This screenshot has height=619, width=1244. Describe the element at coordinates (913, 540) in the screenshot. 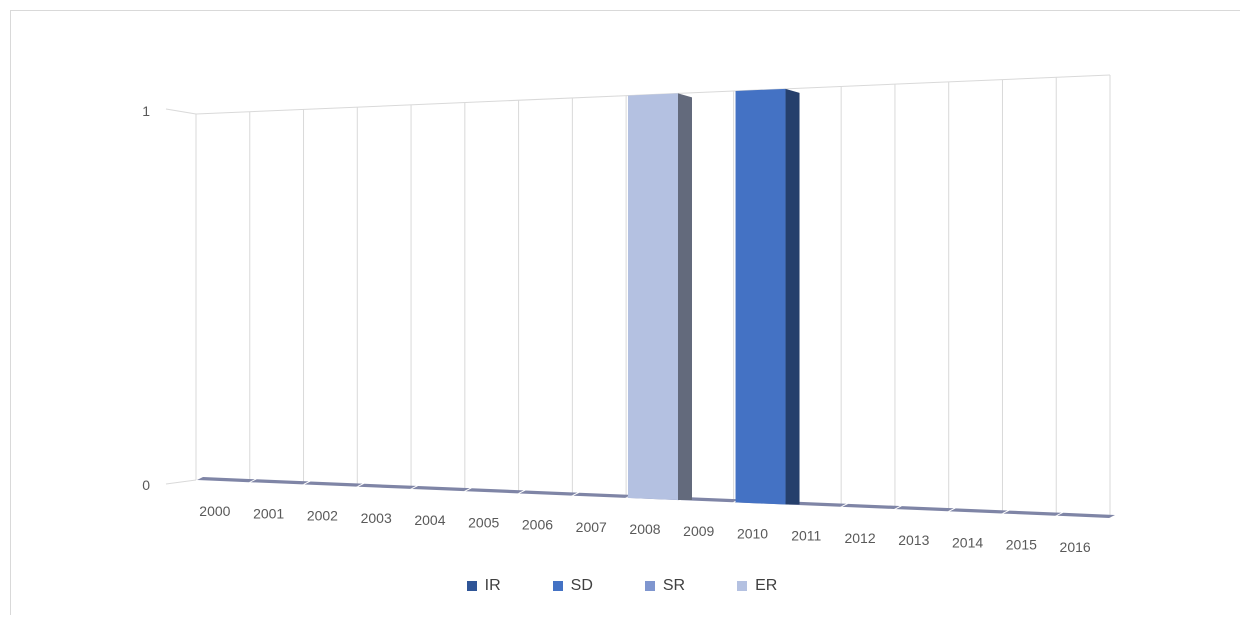

I see `x-tick-label: 2013` at that location.